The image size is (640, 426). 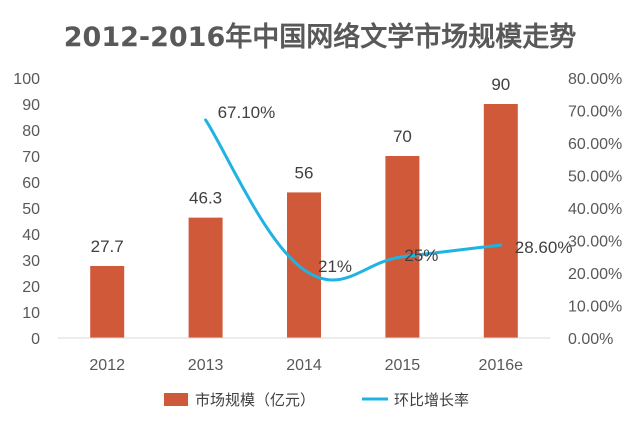 What do you see at coordinates (176, 399) in the screenshot?
I see `legend-bar-swatch` at bounding box center [176, 399].